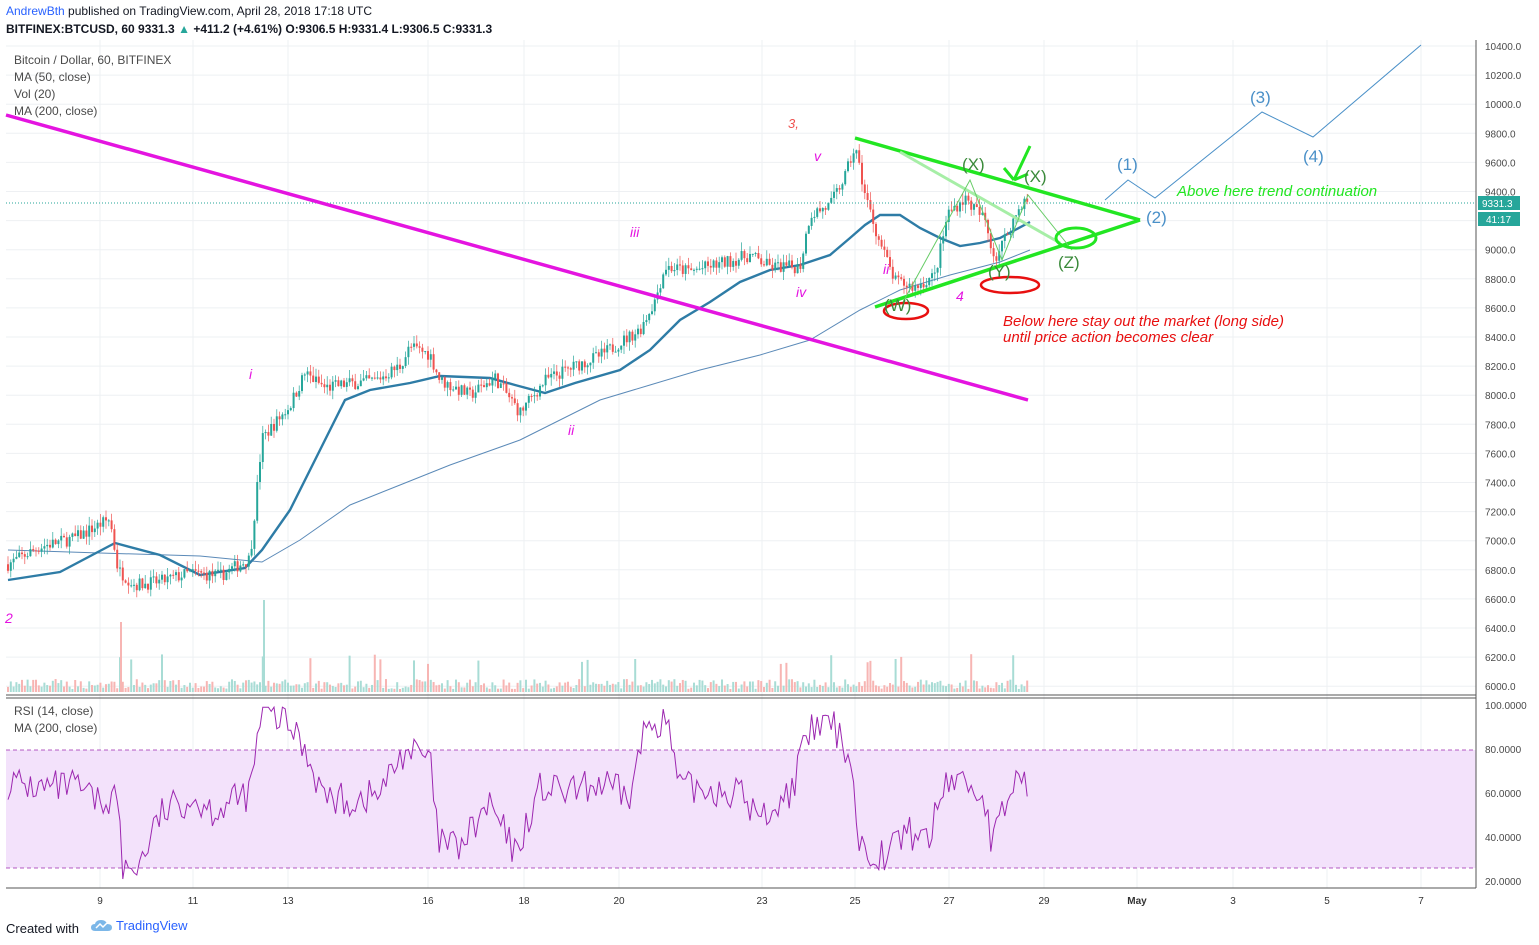 This screenshot has width=1539, height=945. Describe the element at coordinates (139, 925) in the screenshot. I see `tradingview-logo: TradingView` at that location.